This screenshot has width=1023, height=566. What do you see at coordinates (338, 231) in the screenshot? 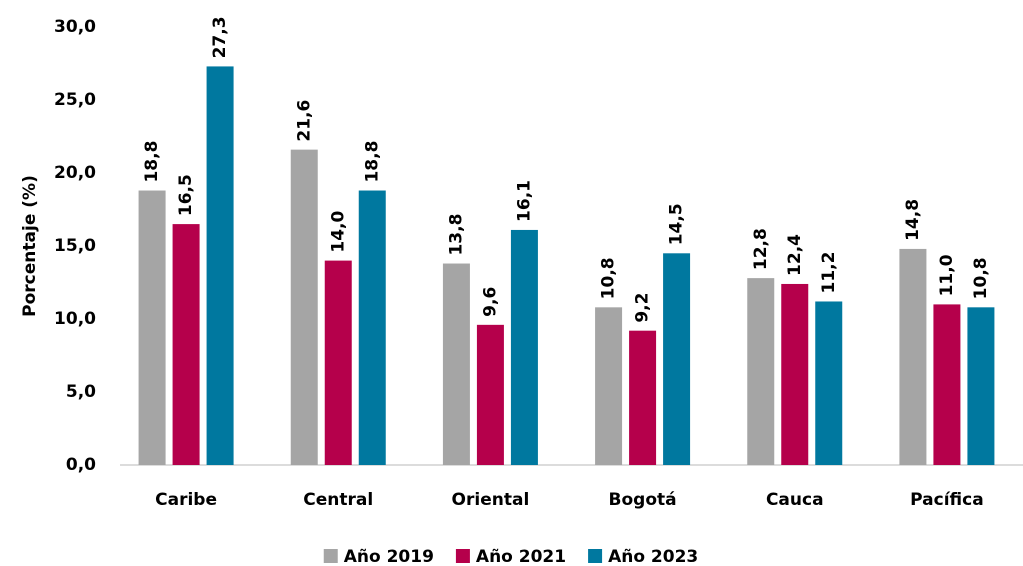
I see `data-label: 14,0` at bounding box center [338, 231].